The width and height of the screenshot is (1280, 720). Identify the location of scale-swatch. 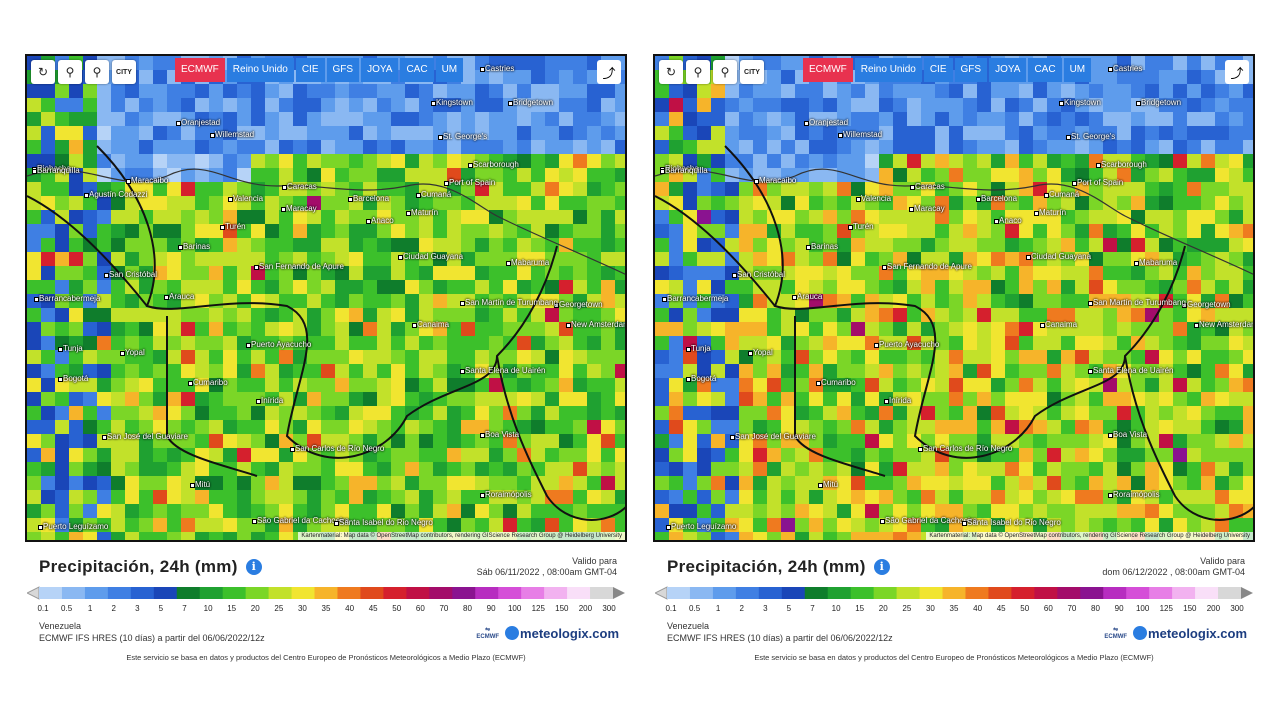
(885, 593).